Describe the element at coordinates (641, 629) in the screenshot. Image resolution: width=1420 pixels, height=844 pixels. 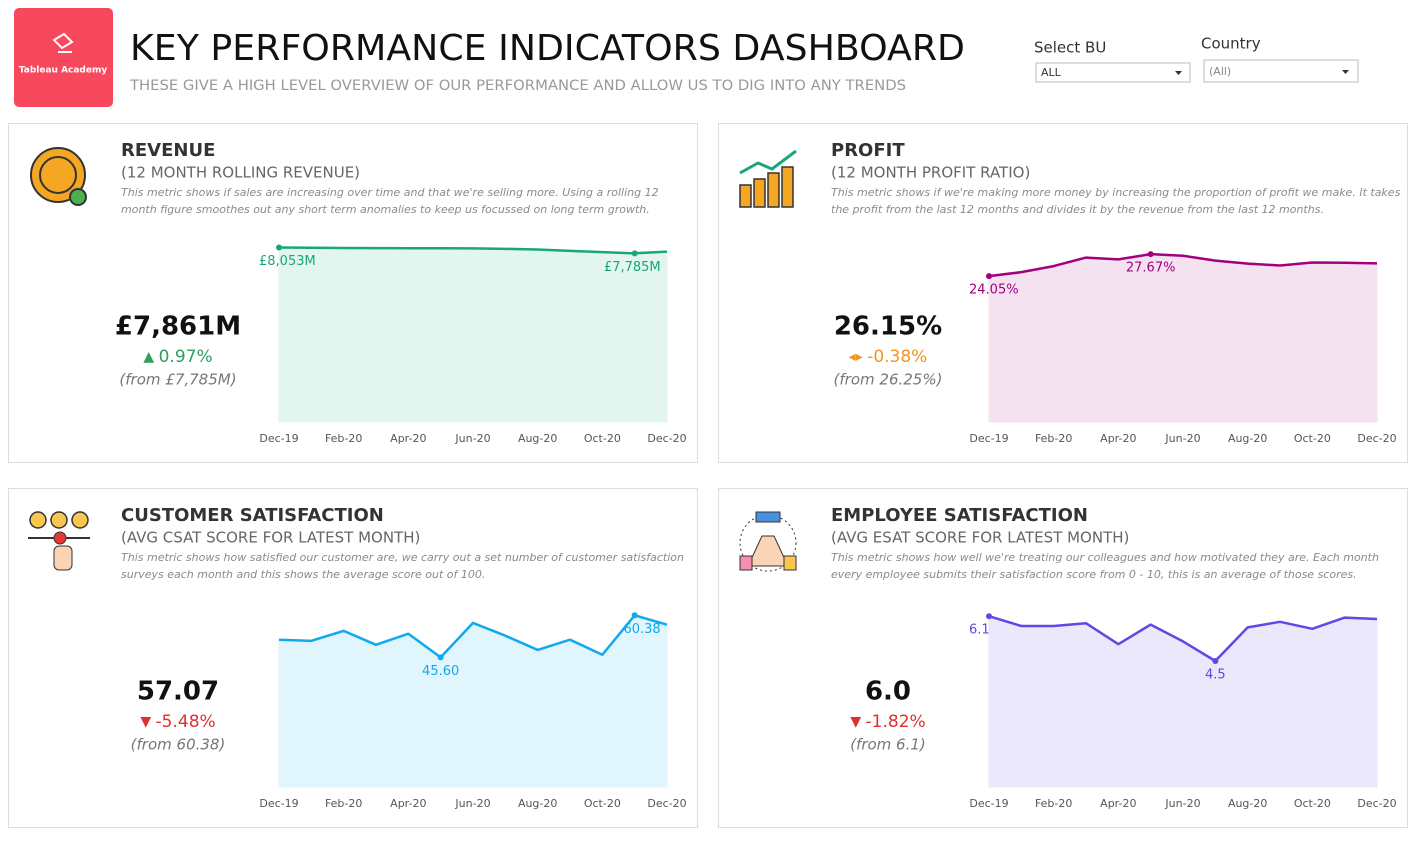
I see `data-label: 60.38` at that location.